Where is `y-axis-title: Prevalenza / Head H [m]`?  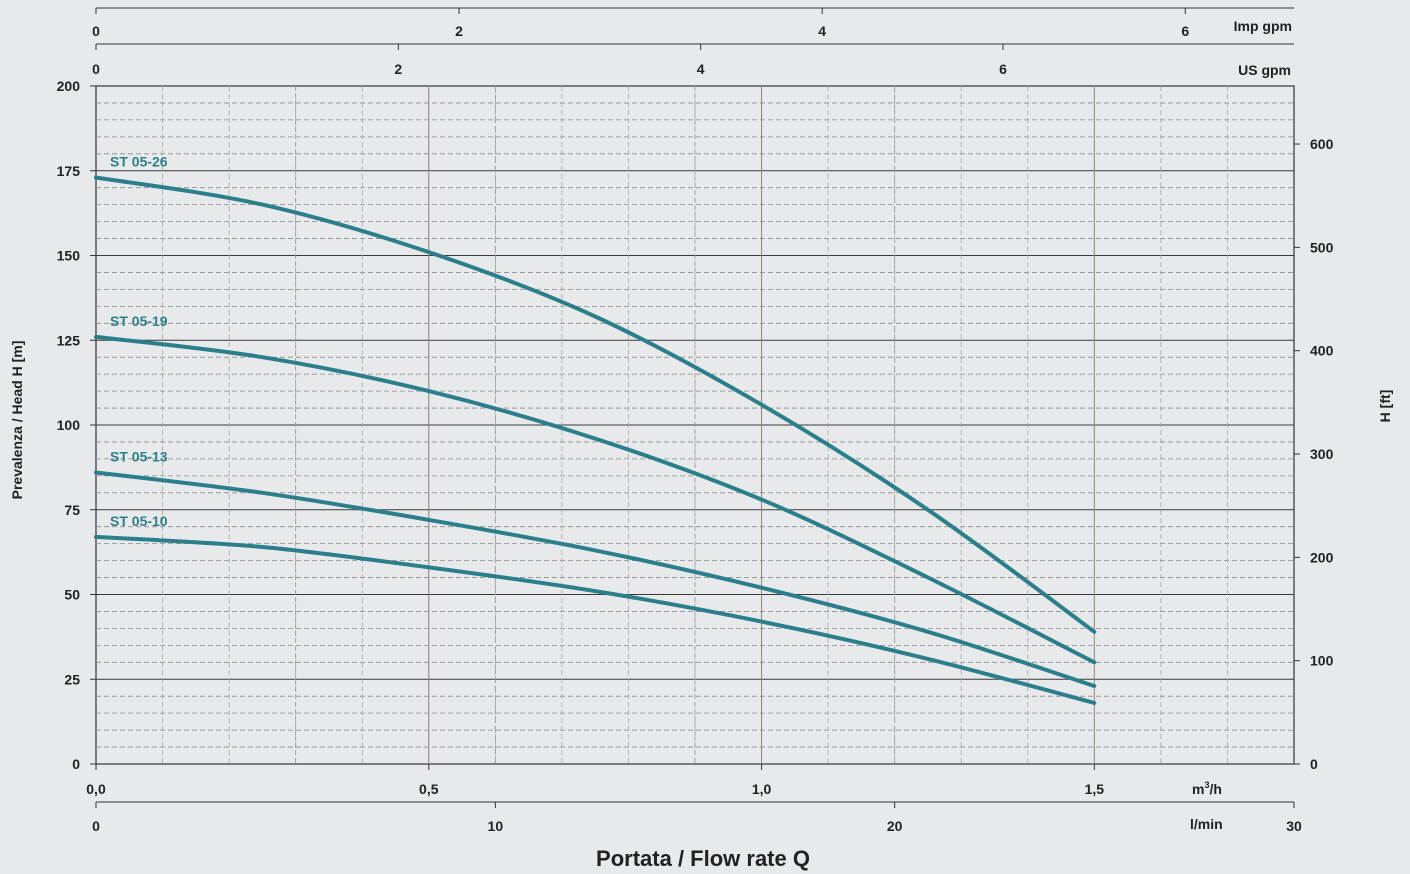 y-axis-title: Prevalenza / Head H [m] is located at coordinates (17, 420).